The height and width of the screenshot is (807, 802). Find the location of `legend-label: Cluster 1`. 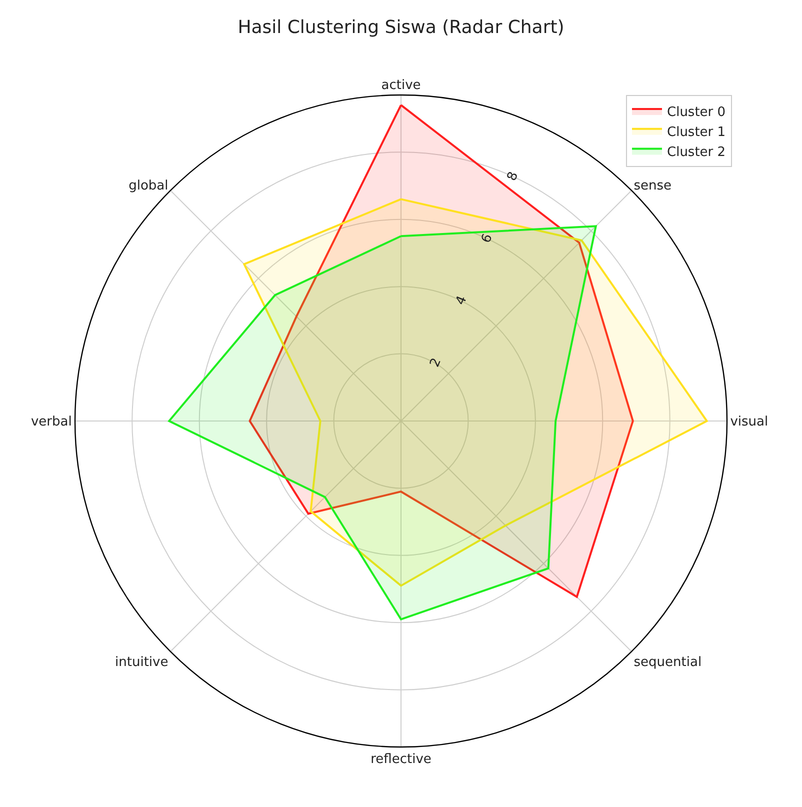

legend-label: Cluster 1 is located at coordinates (696, 132).